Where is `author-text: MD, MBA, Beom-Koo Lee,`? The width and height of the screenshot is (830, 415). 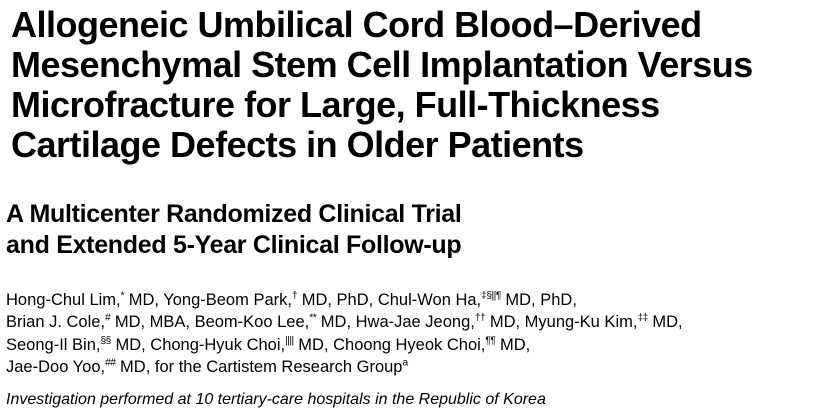
author-text: MD, MBA, Beom-Koo Lee, is located at coordinates (210, 322).